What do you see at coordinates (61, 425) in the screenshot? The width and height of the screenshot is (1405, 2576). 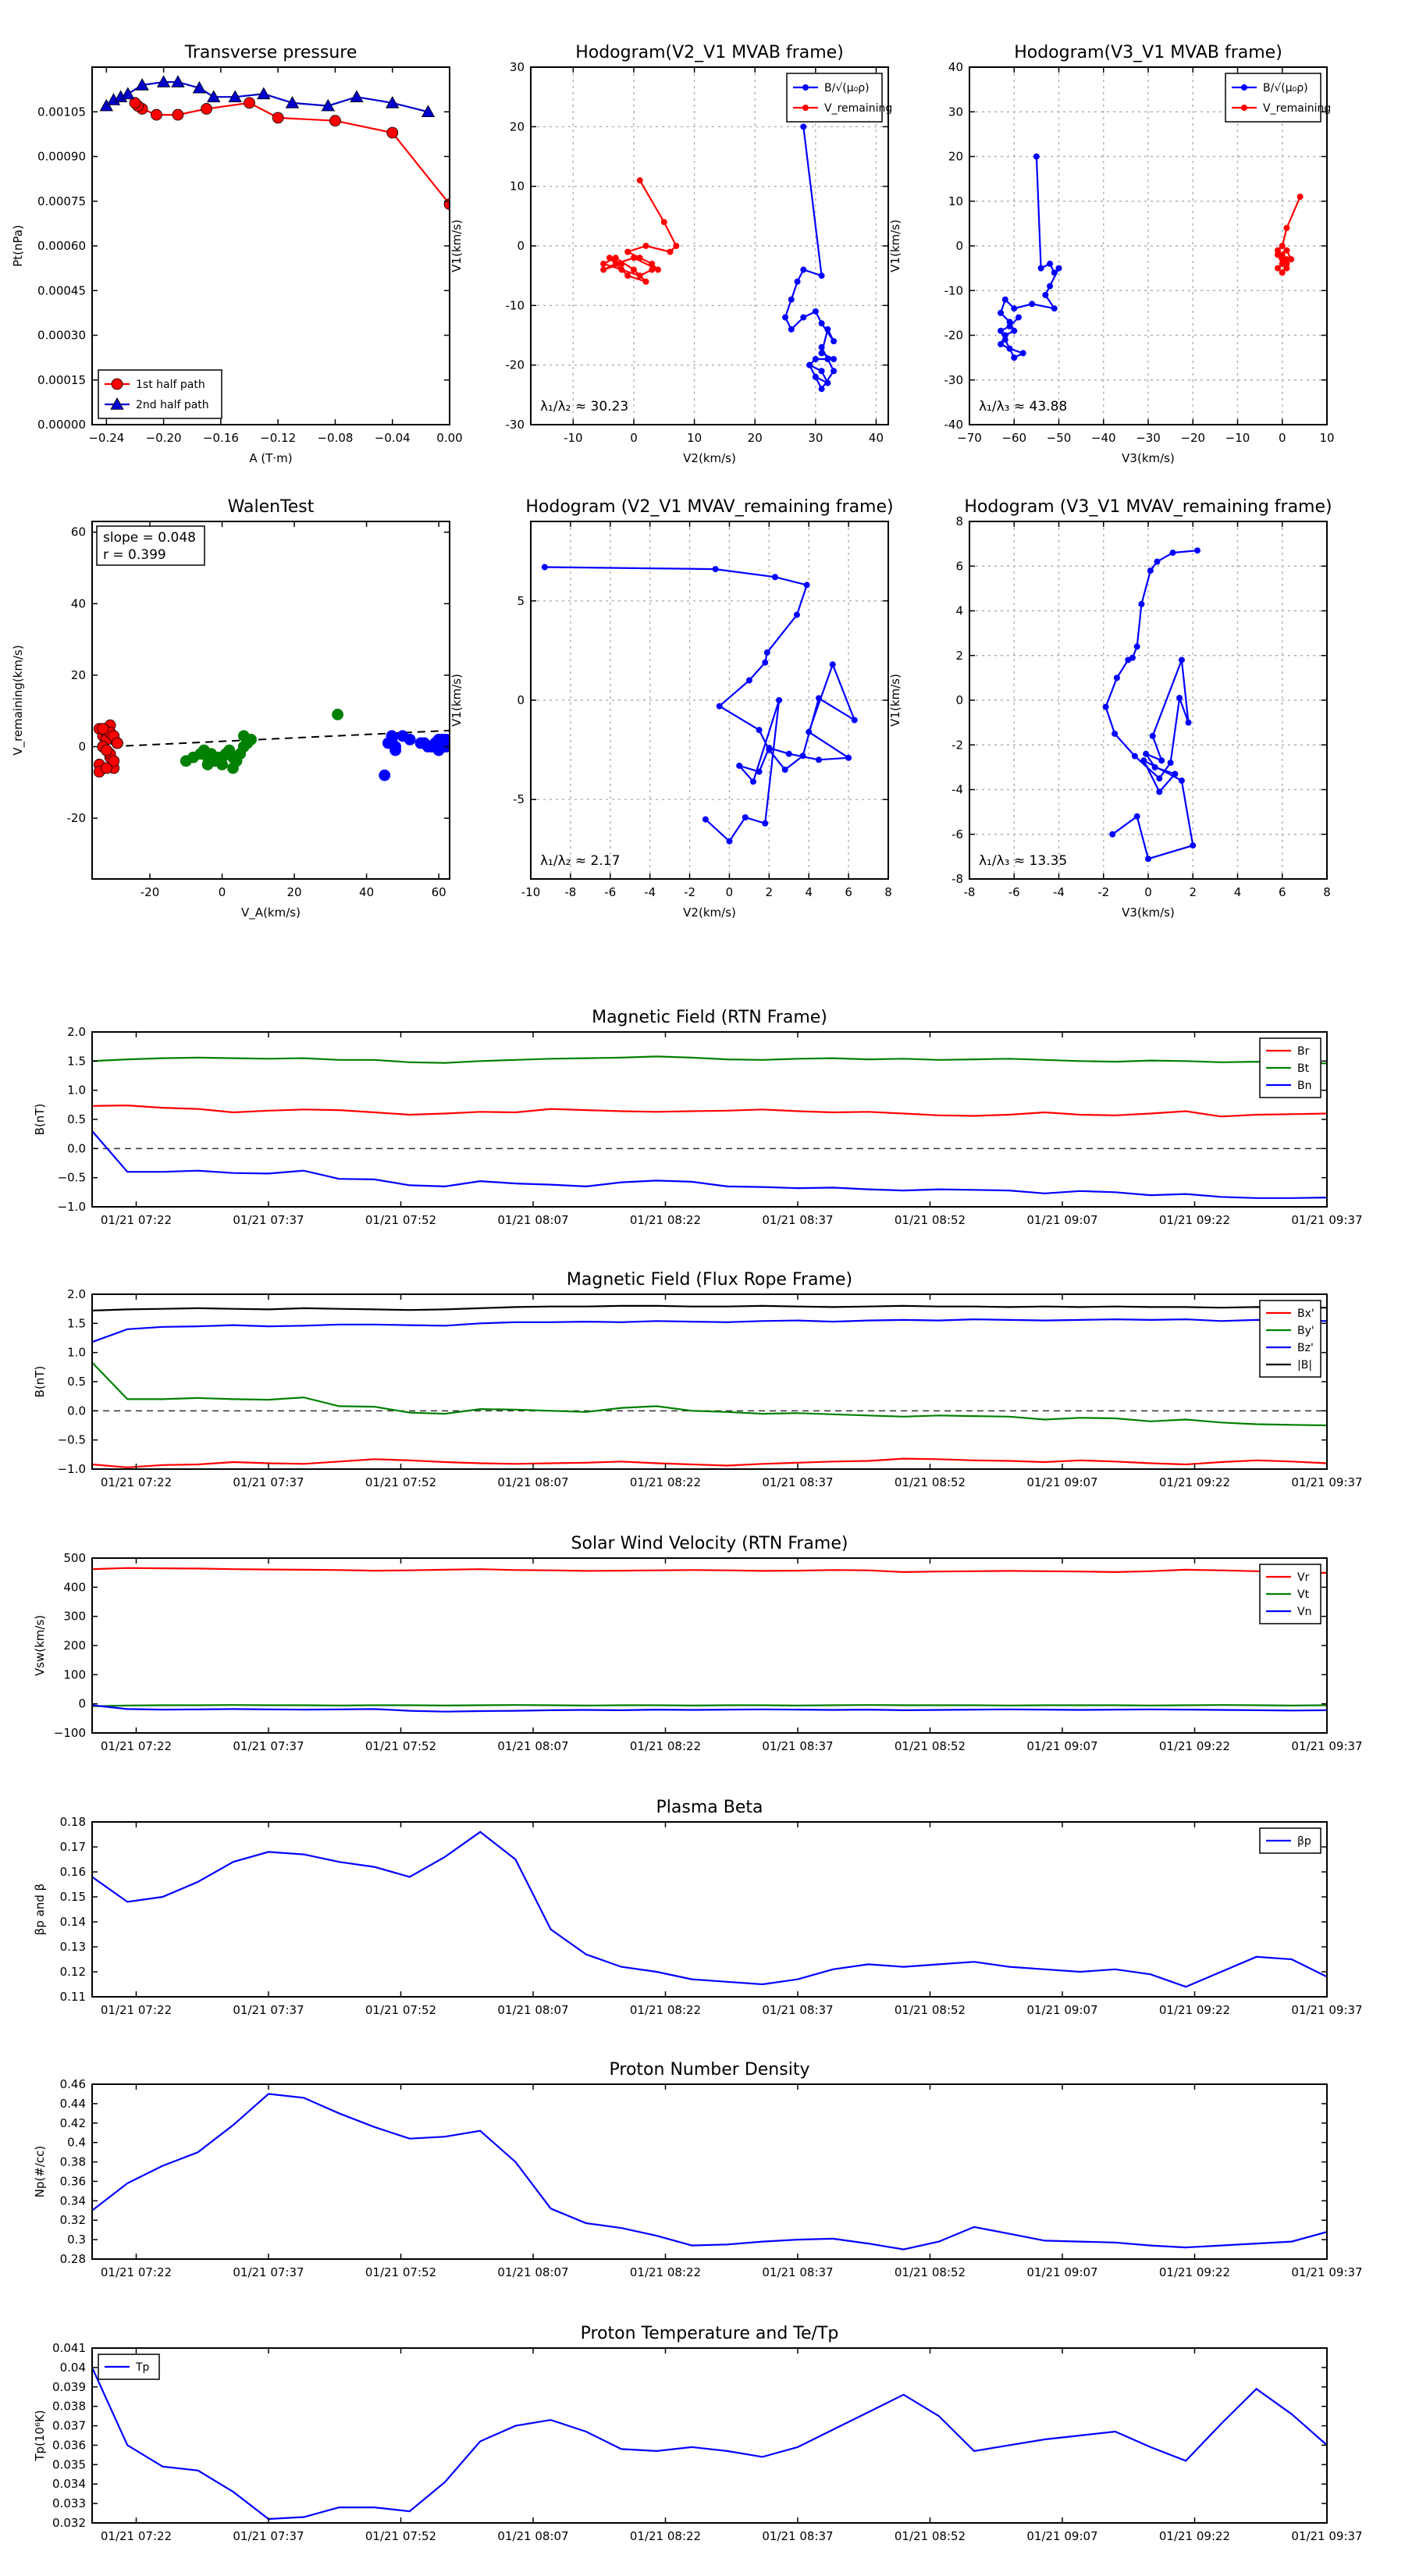 I see `y-tick-label: 0.00000` at bounding box center [61, 425].